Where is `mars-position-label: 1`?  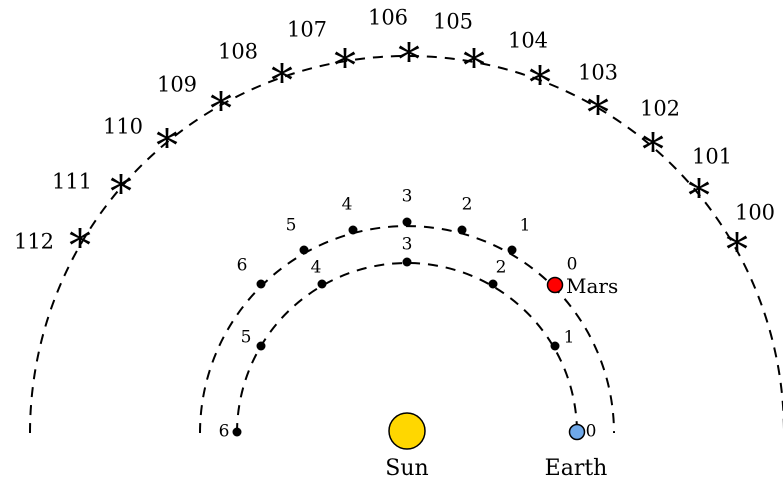 mars-position-label: 1 is located at coordinates (525, 226).